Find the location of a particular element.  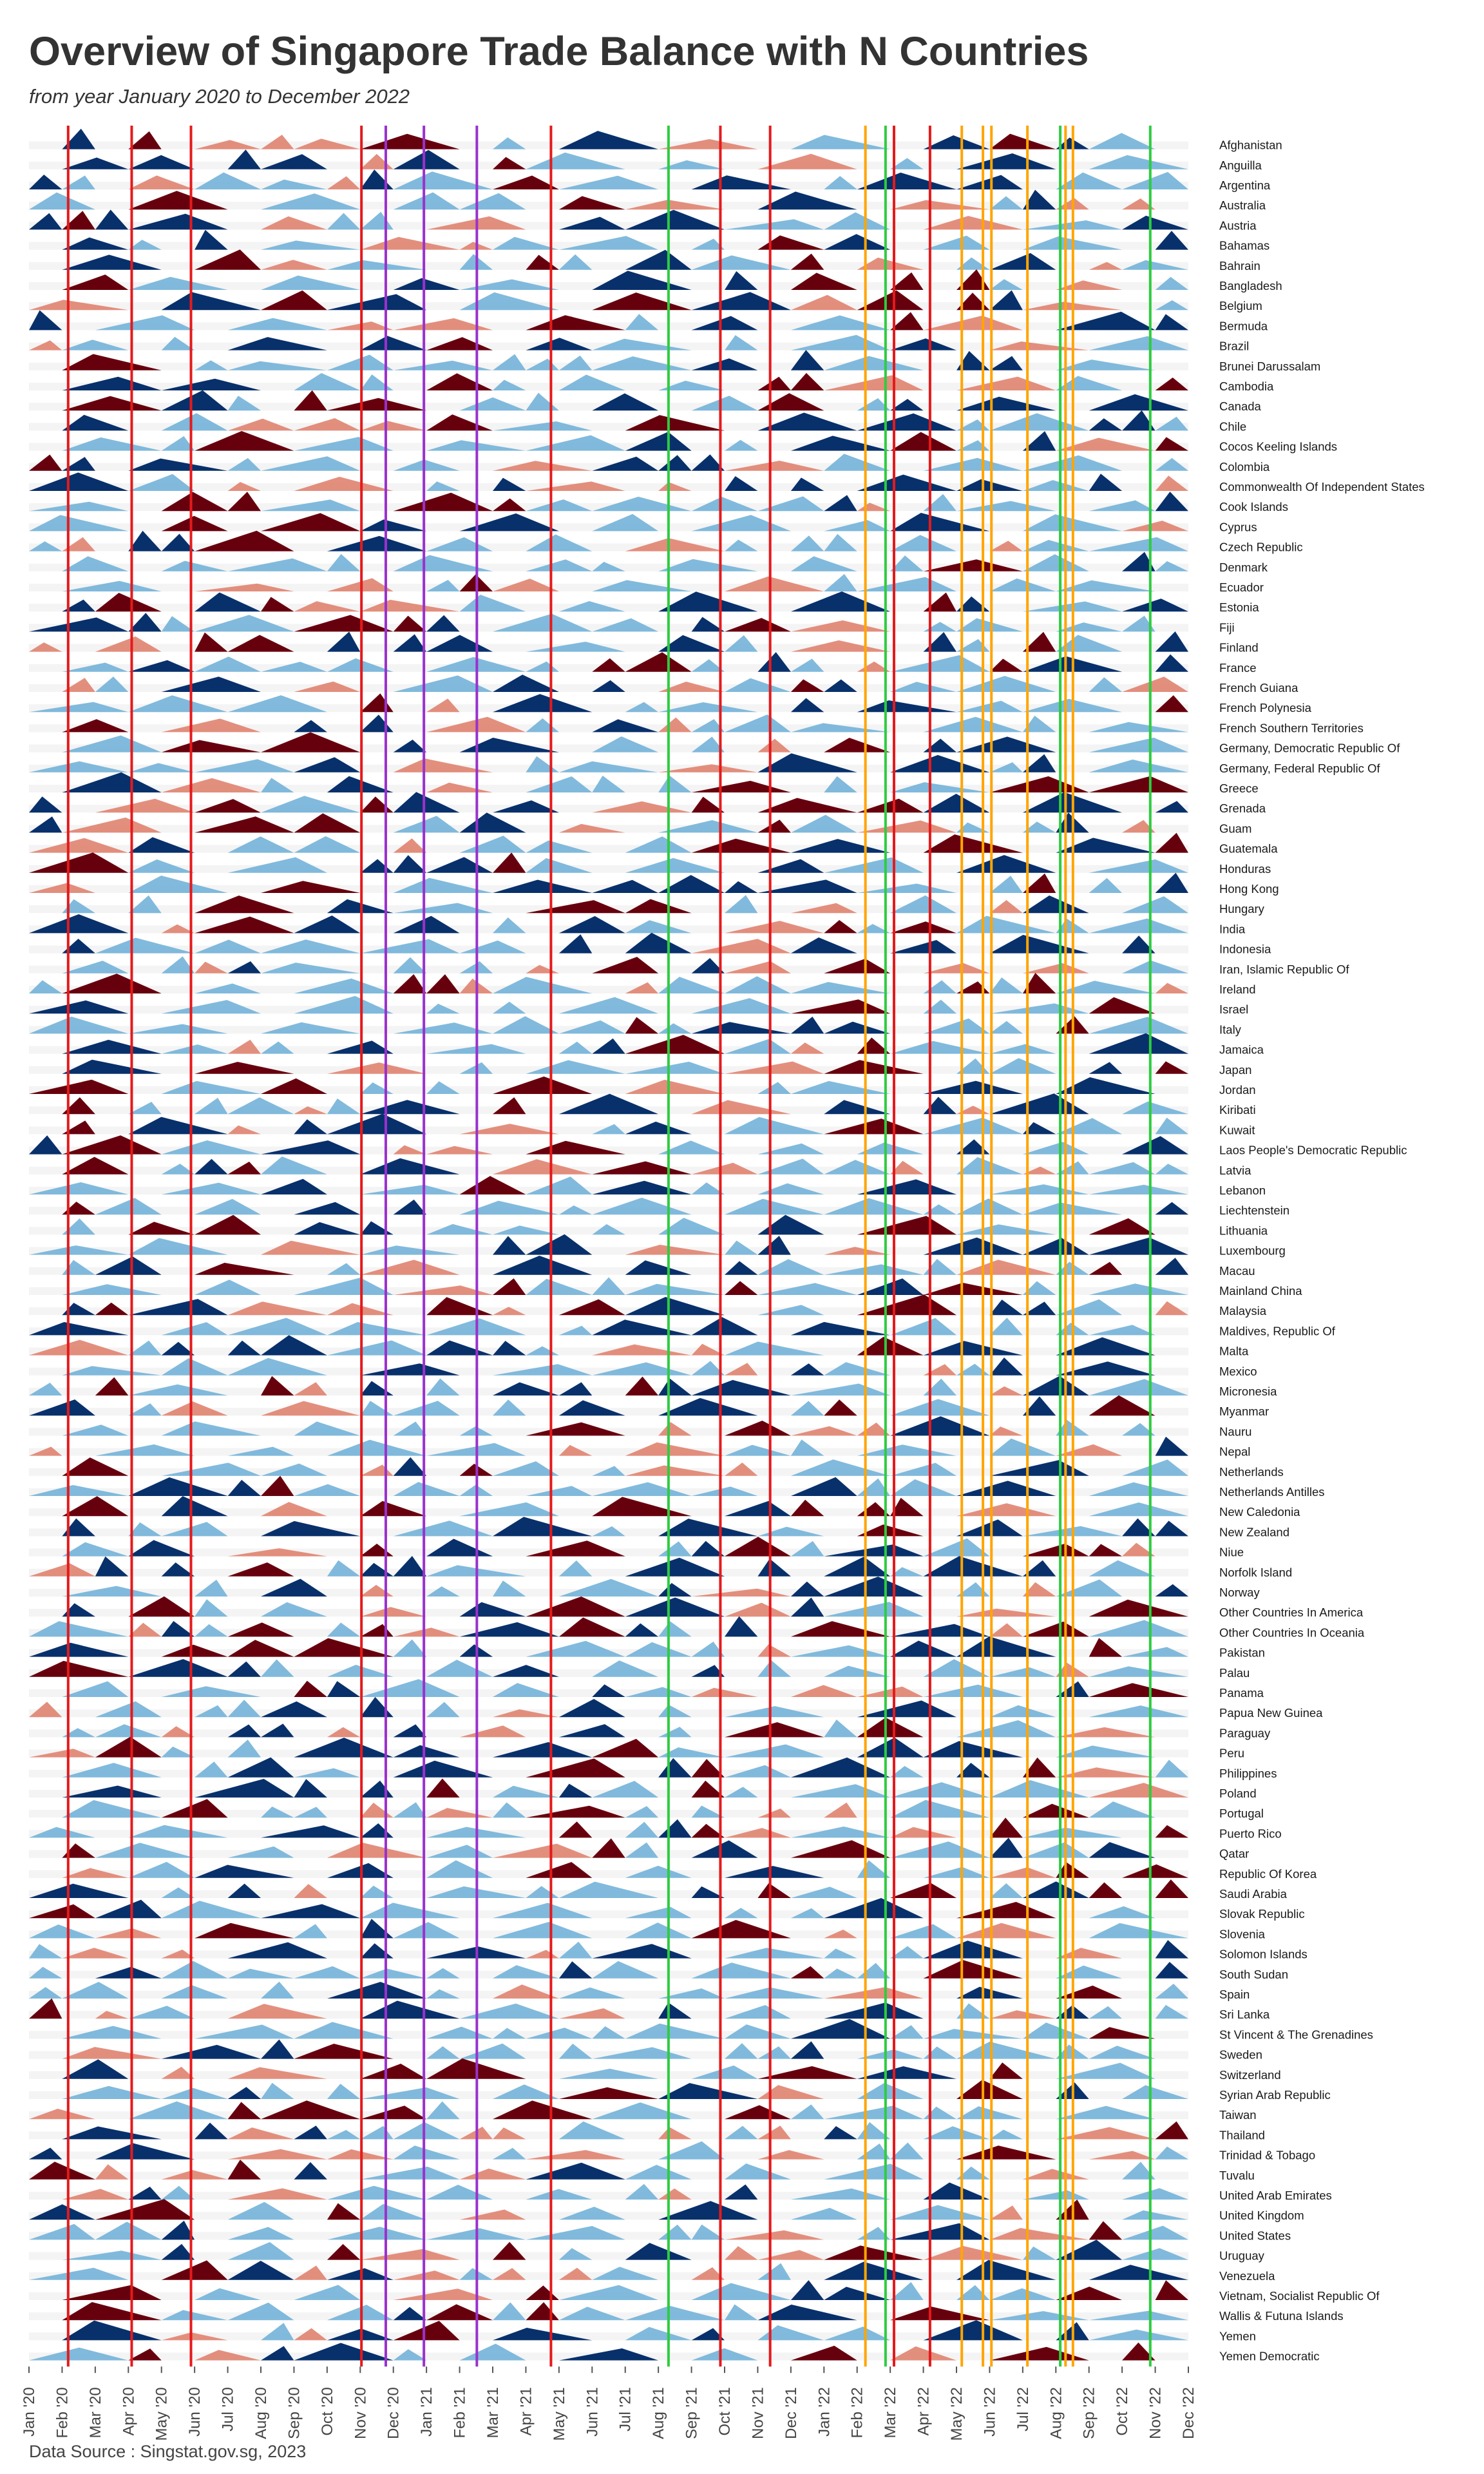

country-label: Yemen Democratic is located at coordinates (1269, 2356).